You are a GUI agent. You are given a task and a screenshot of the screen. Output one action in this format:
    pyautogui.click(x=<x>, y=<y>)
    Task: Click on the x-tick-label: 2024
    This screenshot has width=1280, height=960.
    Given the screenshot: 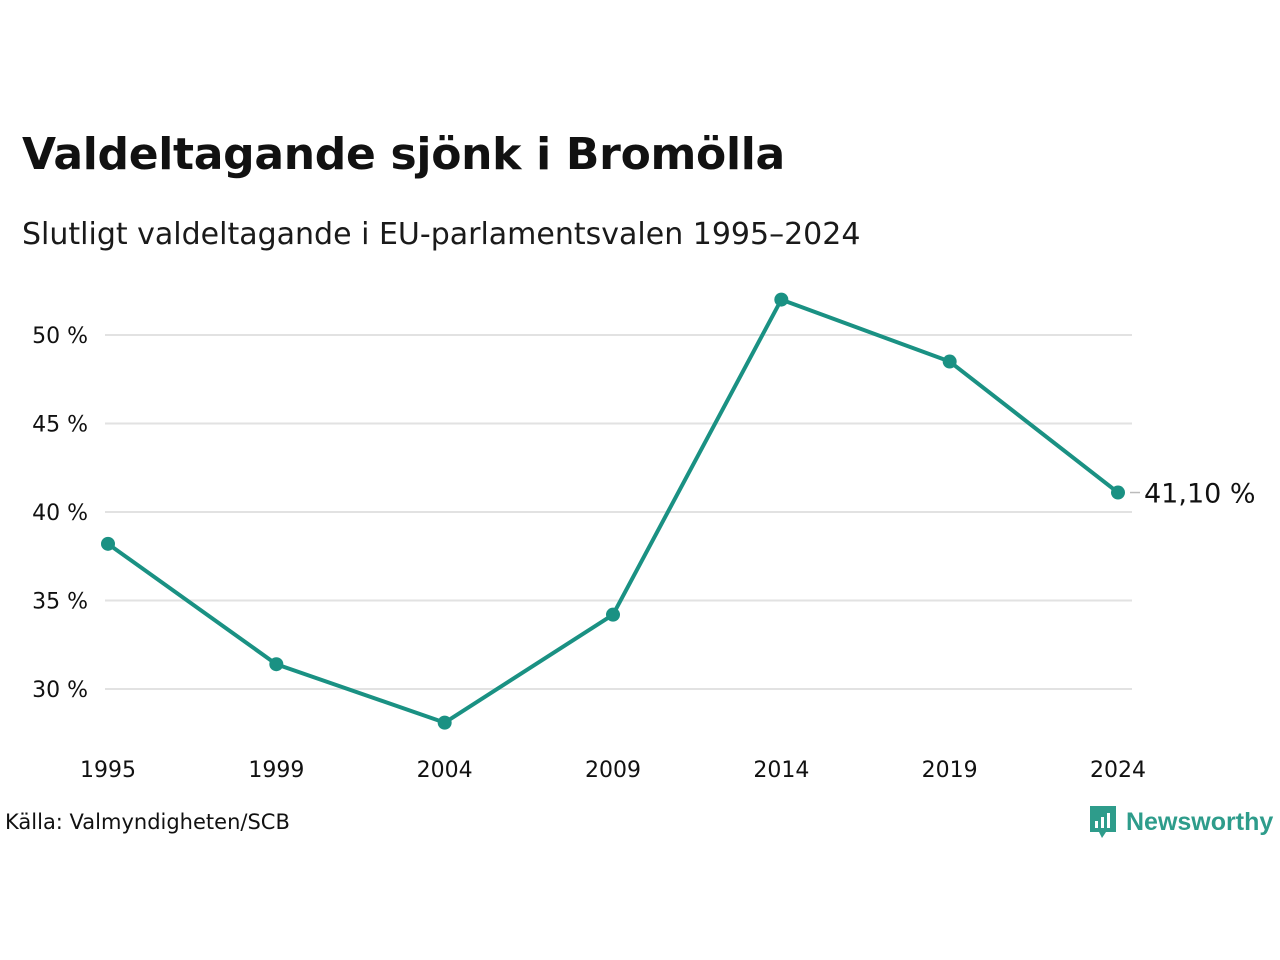 What is the action you would take?
    pyautogui.click(x=1118, y=770)
    